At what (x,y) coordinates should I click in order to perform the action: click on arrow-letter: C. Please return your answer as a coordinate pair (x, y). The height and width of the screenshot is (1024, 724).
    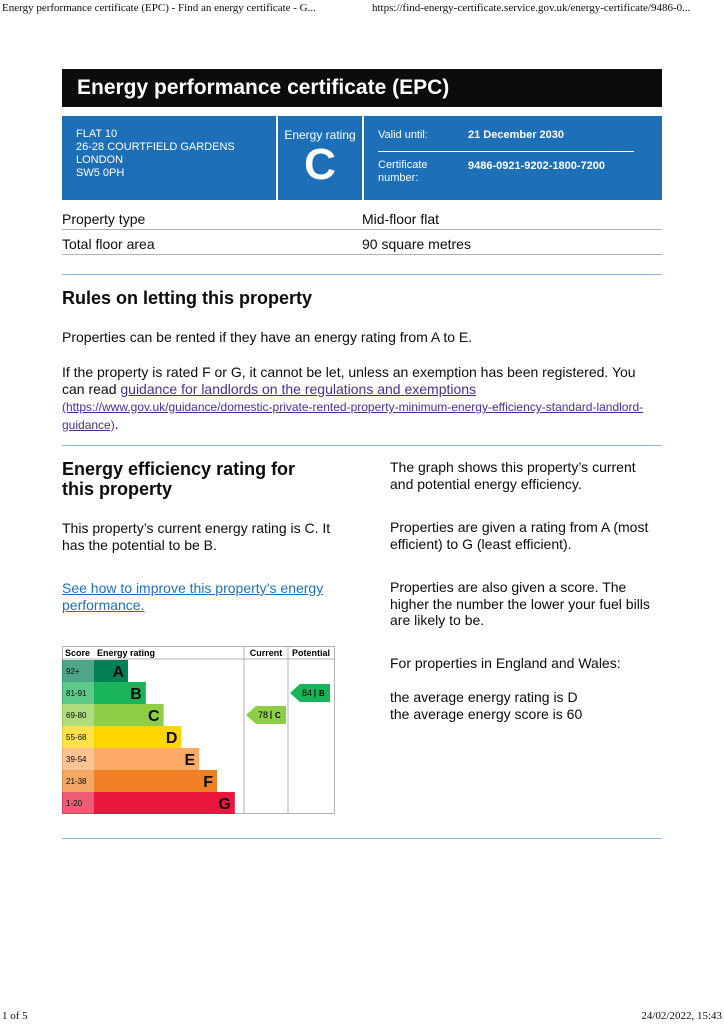
    Looking at the image, I should click on (278, 715).